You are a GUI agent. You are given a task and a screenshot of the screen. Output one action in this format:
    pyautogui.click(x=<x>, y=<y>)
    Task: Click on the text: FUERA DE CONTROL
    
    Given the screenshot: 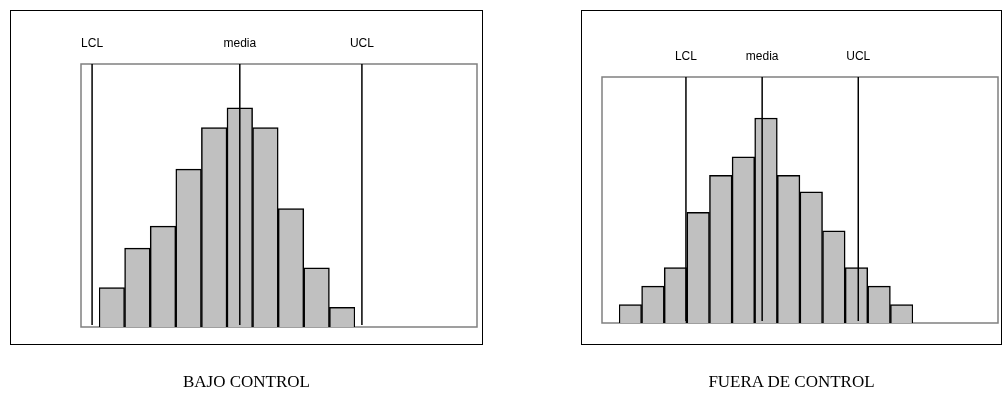 What is the action you would take?
    pyautogui.click(x=791, y=382)
    